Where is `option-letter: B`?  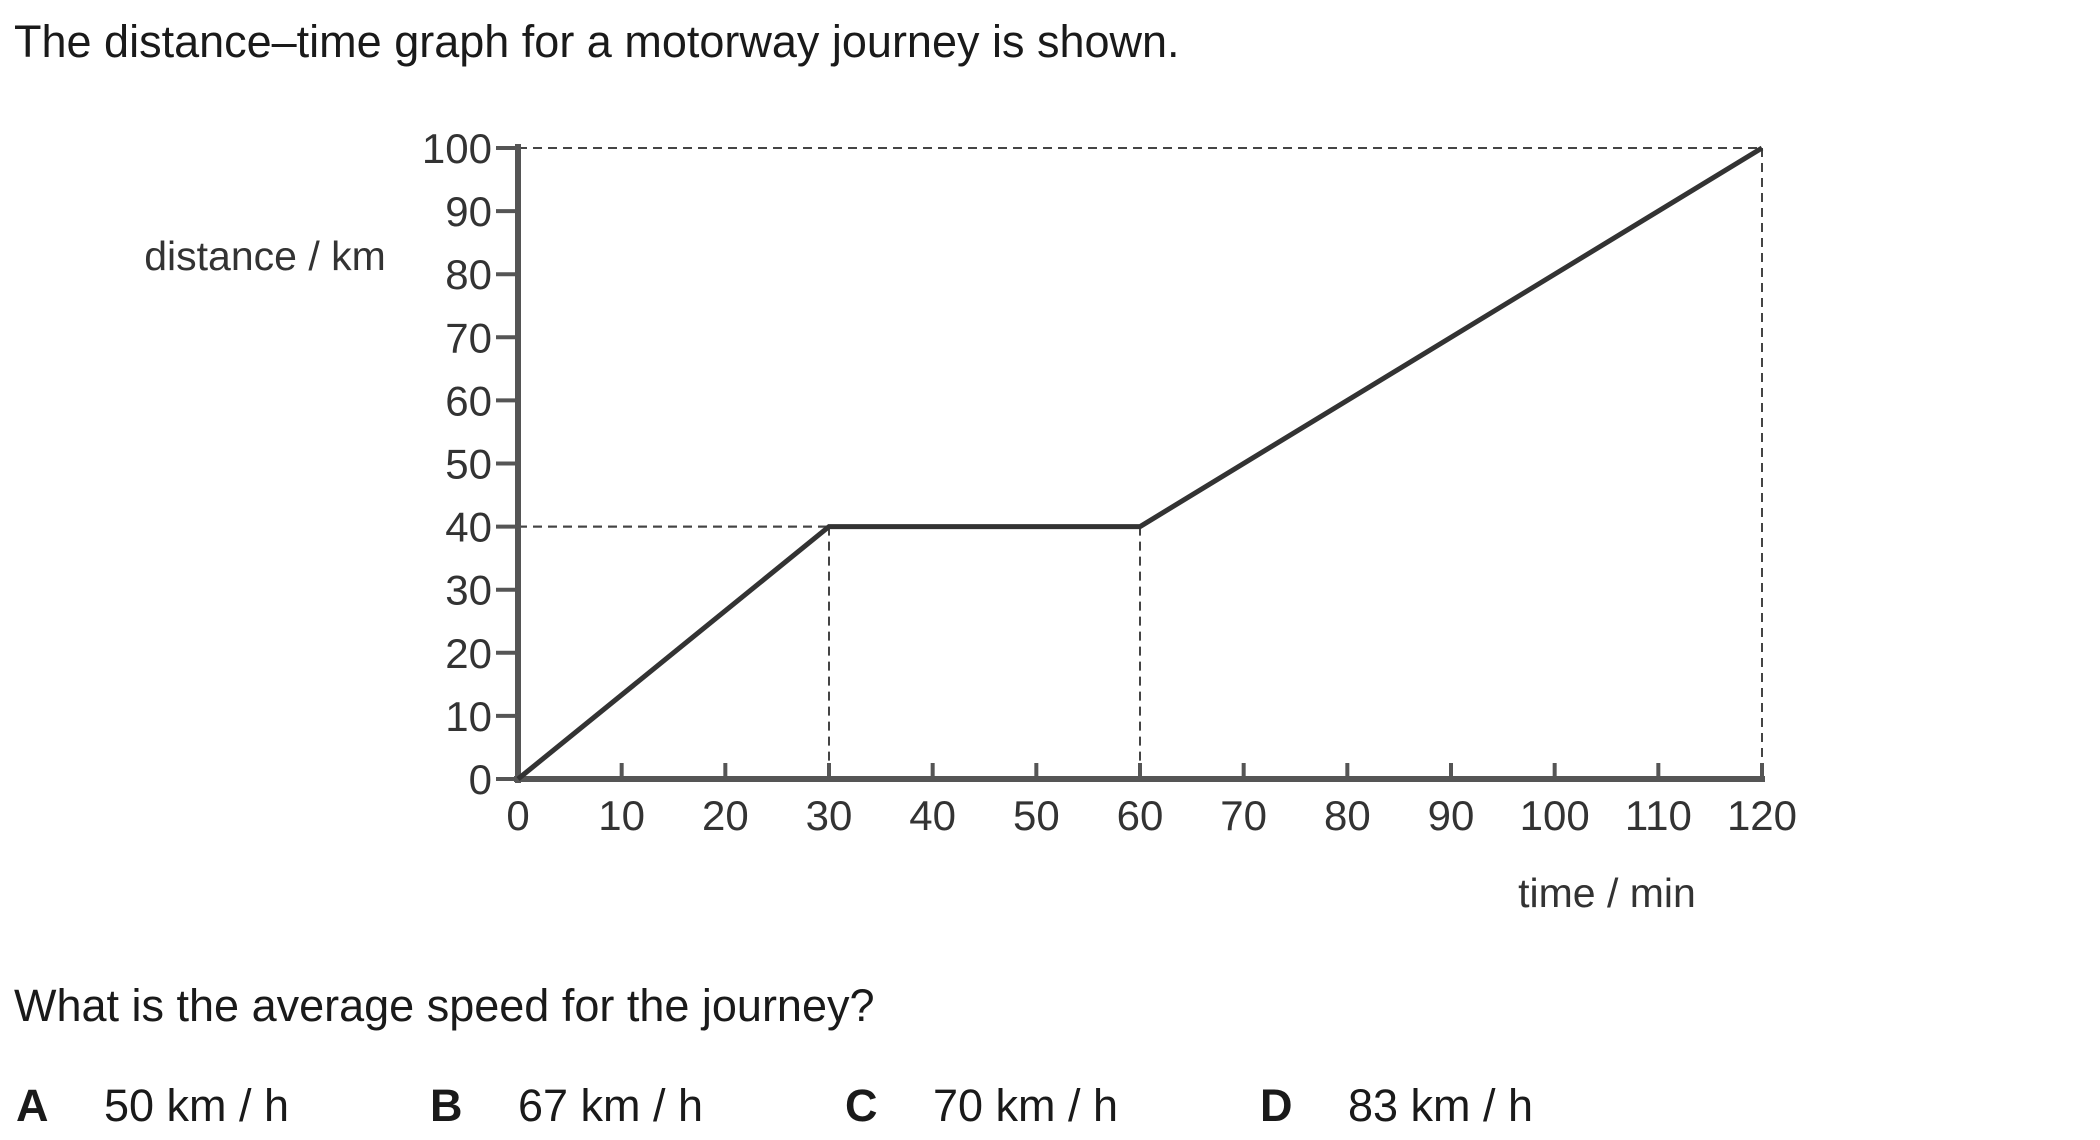
option-letter: B is located at coordinates (446, 1105).